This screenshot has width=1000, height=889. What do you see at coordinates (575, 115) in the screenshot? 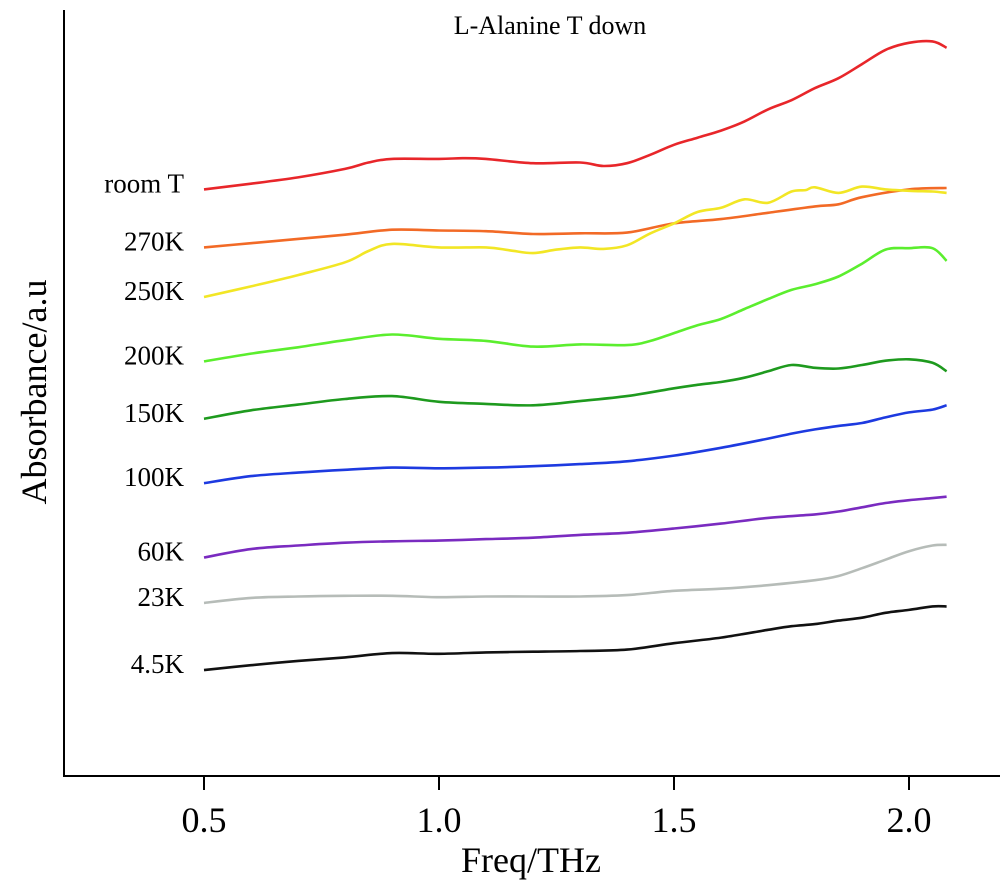
I see `series-line-room-t` at bounding box center [575, 115].